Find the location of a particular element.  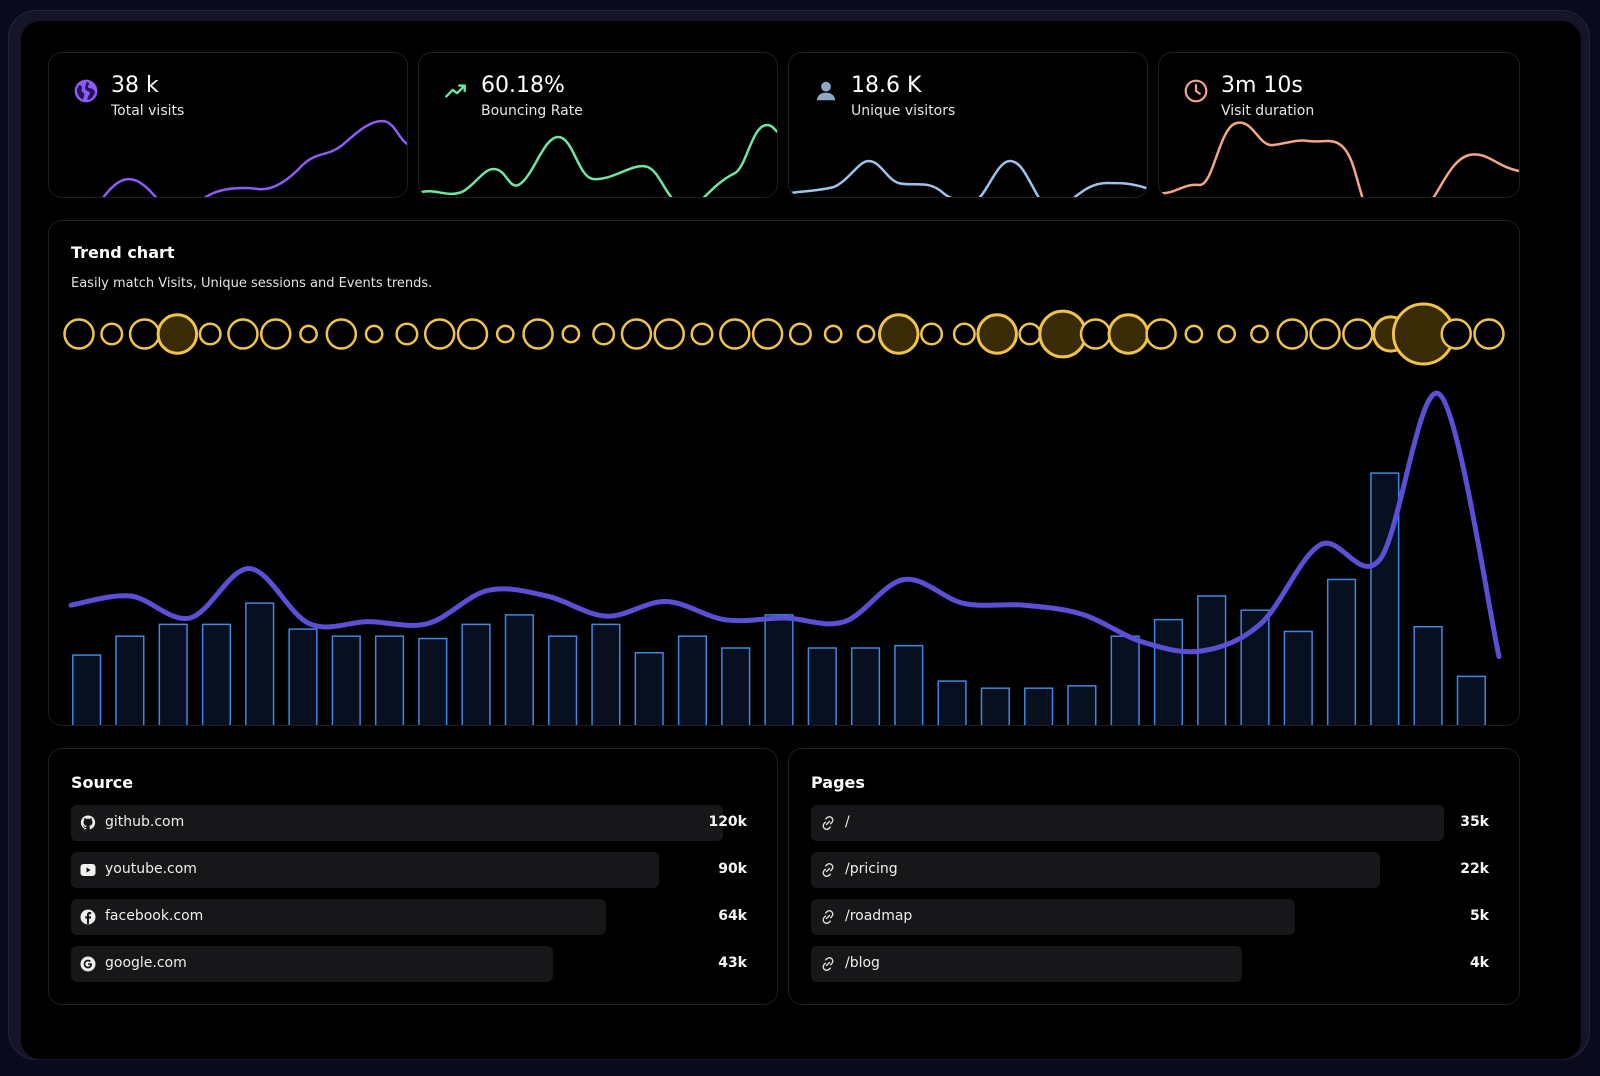

source-bar-youtube is located at coordinates (365, 870).